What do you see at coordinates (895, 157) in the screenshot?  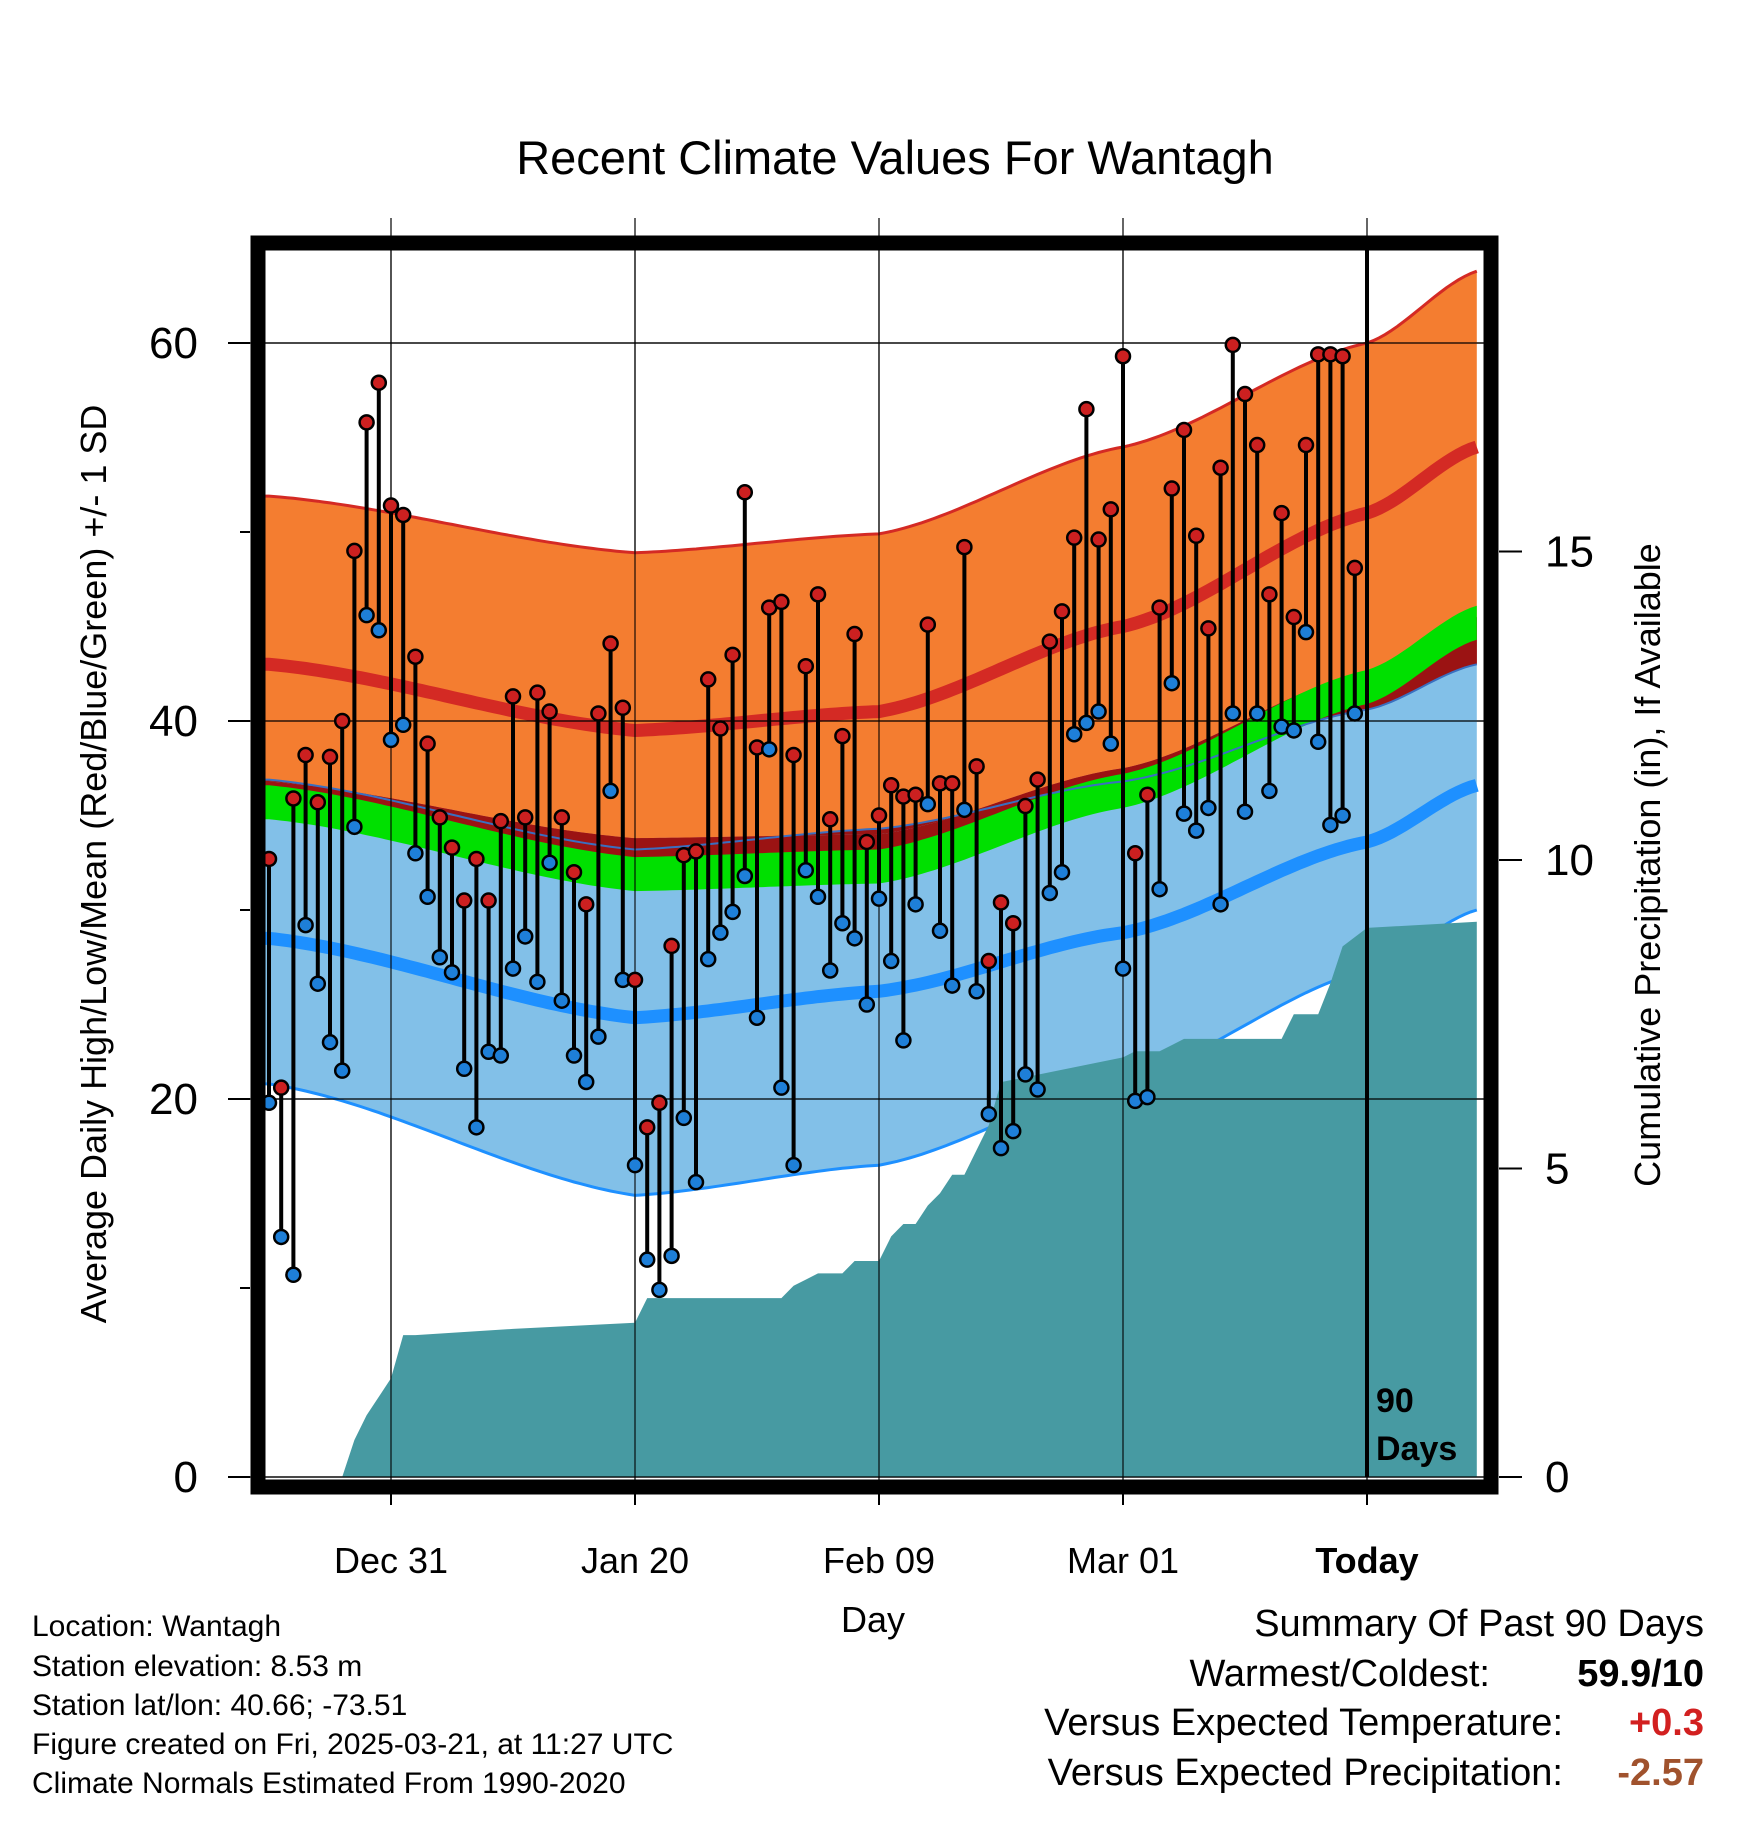 I see `chart-title: Recent Climate Values For Wantagh` at bounding box center [895, 157].